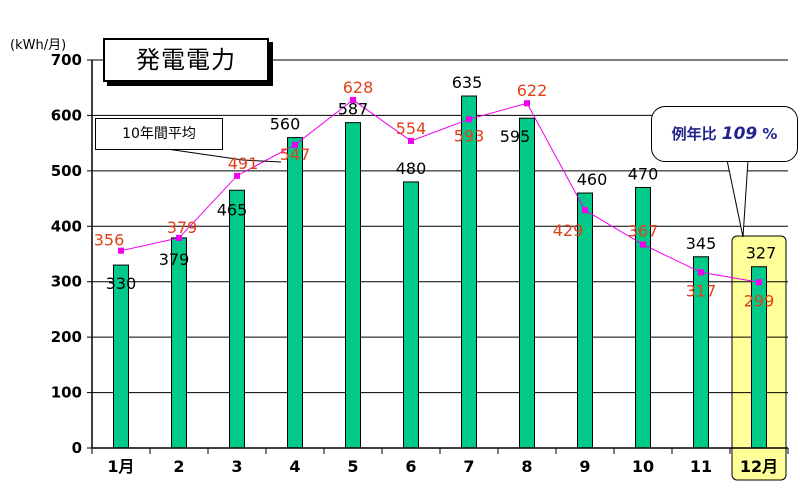  I want to click on average-value-label-8: 429, so click(568, 230).